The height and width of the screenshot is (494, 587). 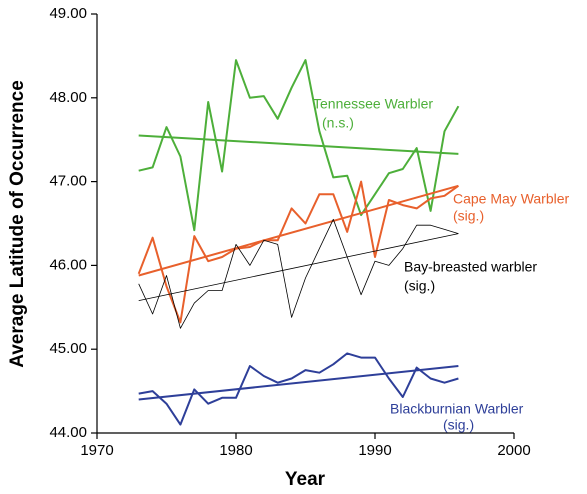 I want to click on y-axis-title: Average Latitude of Occurrence, so click(x=17, y=224).